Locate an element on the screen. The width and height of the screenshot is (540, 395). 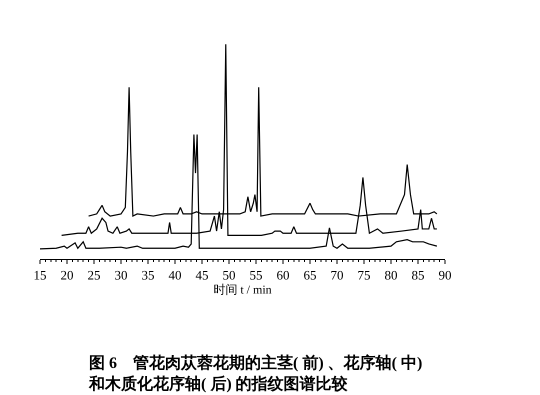
x-tick-label: 40 is located at coordinates (175, 275).